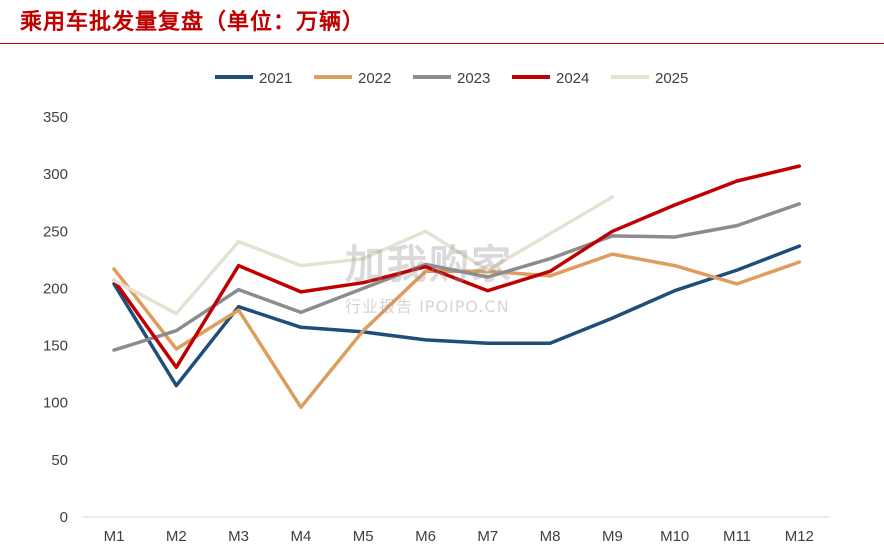 This screenshot has height=550, width=884. Describe the element at coordinates (442, 43) in the screenshot. I see `title-underline` at that location.